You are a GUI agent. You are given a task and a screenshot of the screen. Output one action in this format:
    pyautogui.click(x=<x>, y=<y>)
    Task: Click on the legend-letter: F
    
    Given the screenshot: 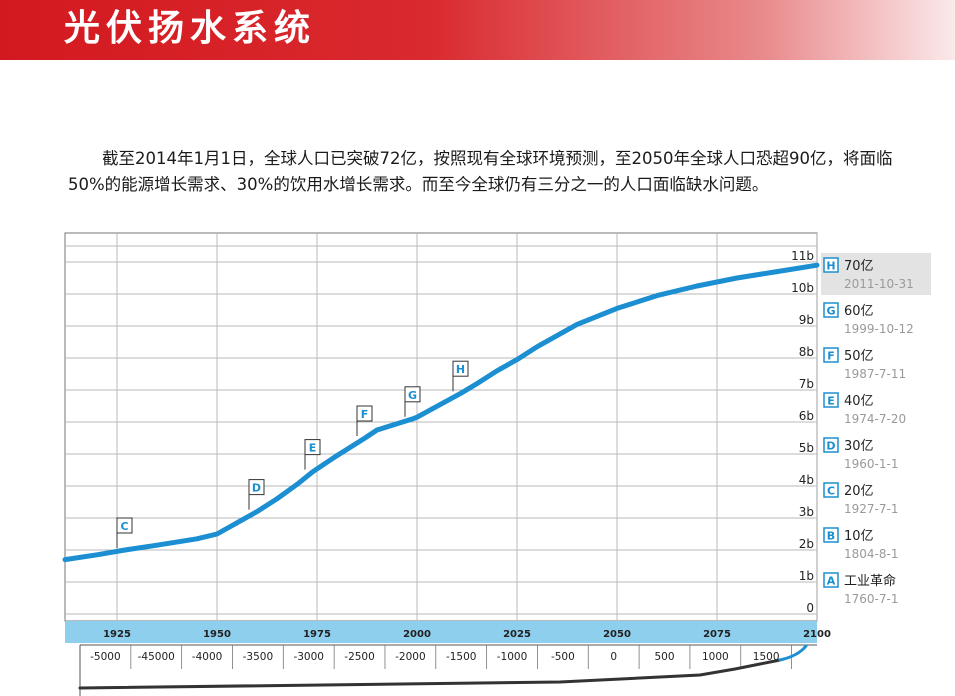 What is the action you would take?
    pyautogui.click(x=831, y=356)
    